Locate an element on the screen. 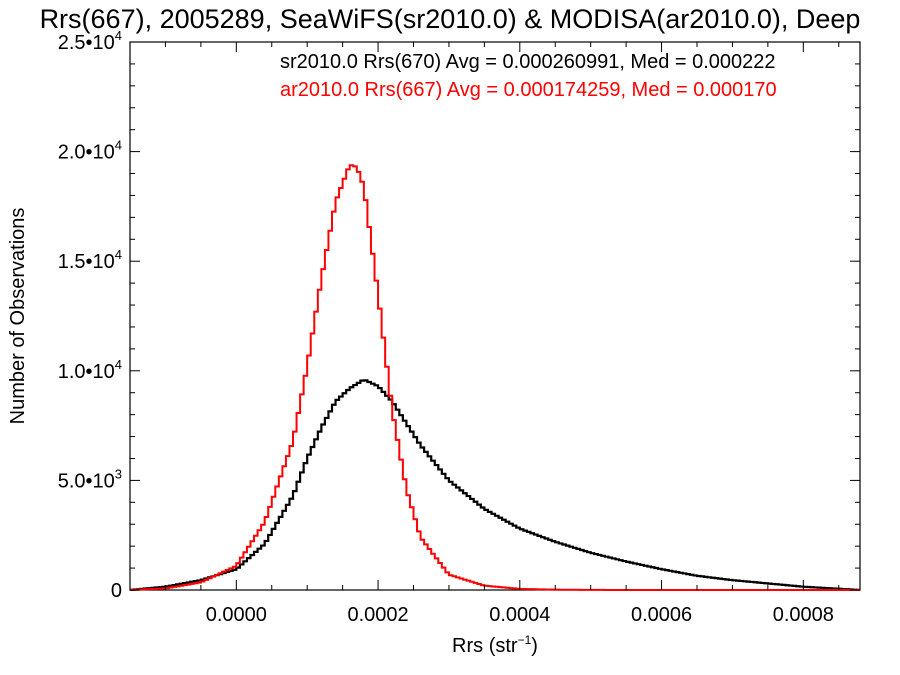  x-axis-label: Rrs (str−1) is located at coordinates (495, 645).